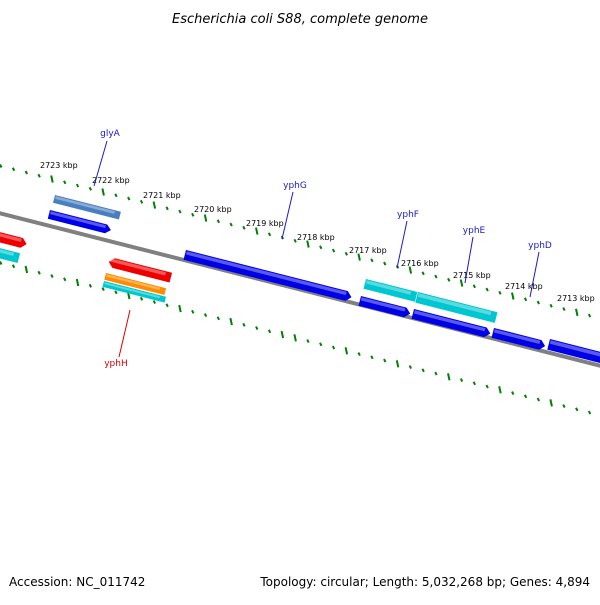  What do you see at coordinates (140, 270) in the screenshot?
I see `gene-feature-yphH-red` at bounding box center [140, 270].